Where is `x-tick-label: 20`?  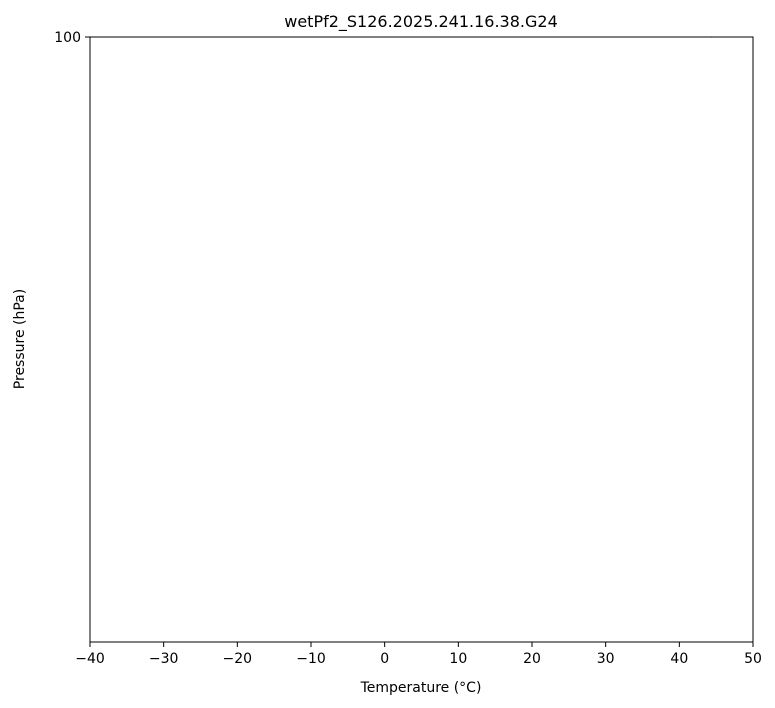 x-tick-label: 20 is located at coordinates (532, 659).